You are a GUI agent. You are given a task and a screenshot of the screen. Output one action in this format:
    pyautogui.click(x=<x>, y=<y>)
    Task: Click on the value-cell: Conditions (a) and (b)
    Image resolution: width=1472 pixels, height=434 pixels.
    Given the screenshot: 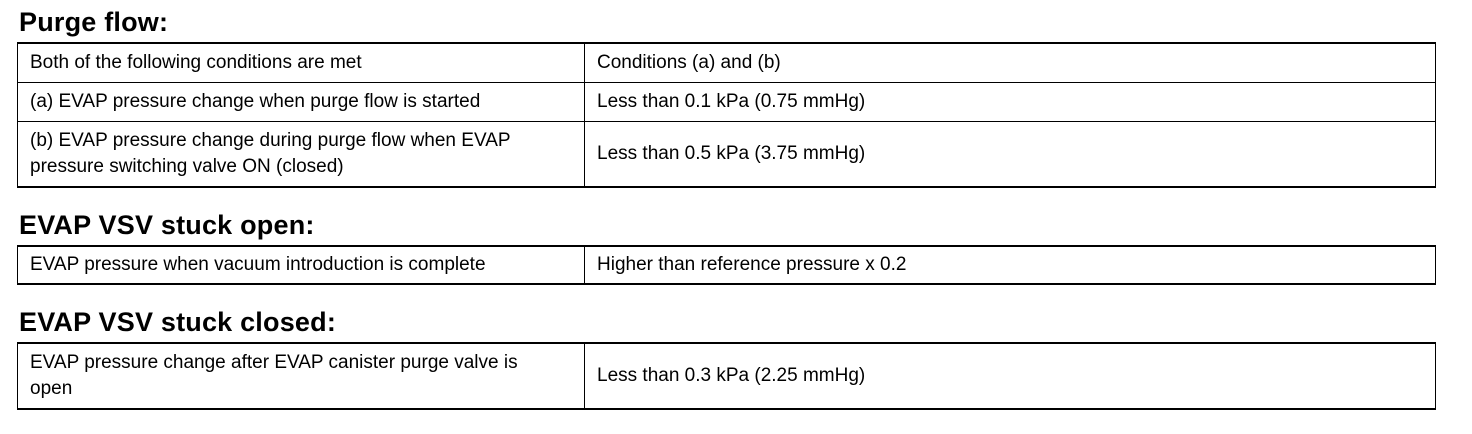 What is the action you would take?
    pyautogui.click(x=1010, y=62)
    